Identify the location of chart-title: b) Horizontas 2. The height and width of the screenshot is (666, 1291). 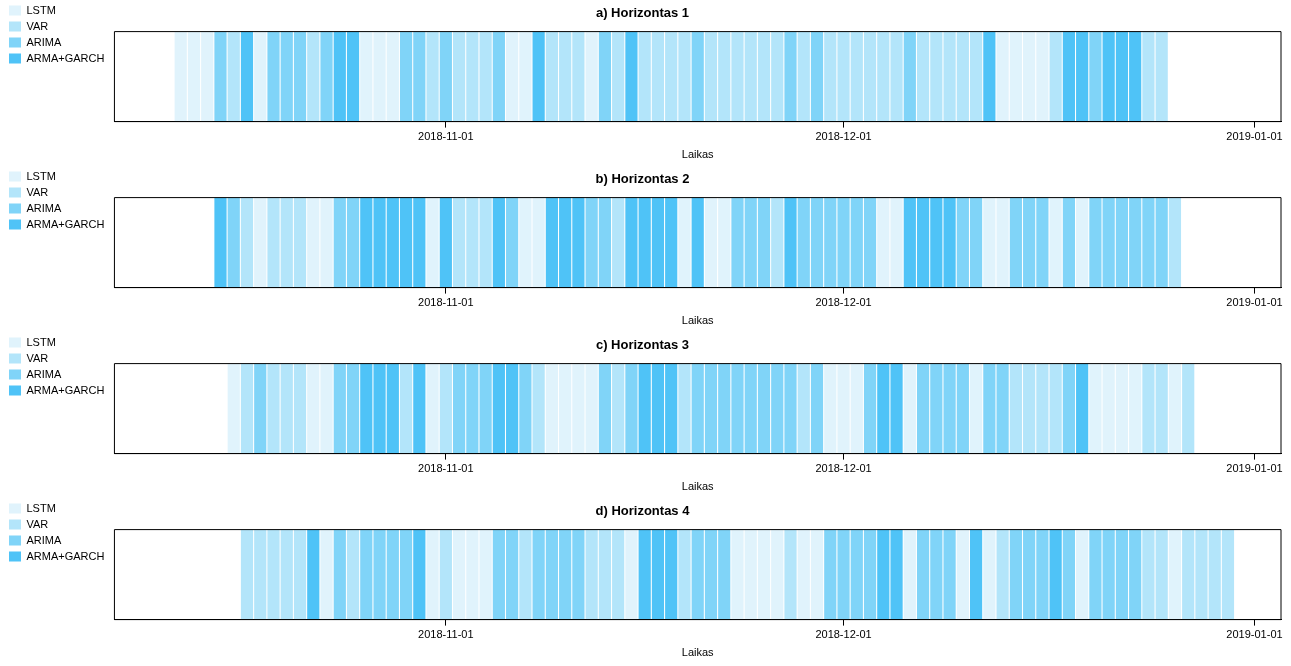
(642, 179).